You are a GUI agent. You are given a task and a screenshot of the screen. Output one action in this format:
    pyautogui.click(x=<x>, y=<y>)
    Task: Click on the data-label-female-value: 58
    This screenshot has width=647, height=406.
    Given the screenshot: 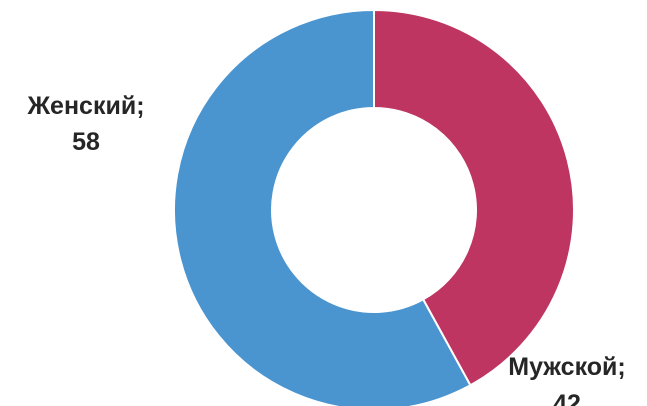 What is the action you would take?
    pyautogui.click(x=86, y=142)
    